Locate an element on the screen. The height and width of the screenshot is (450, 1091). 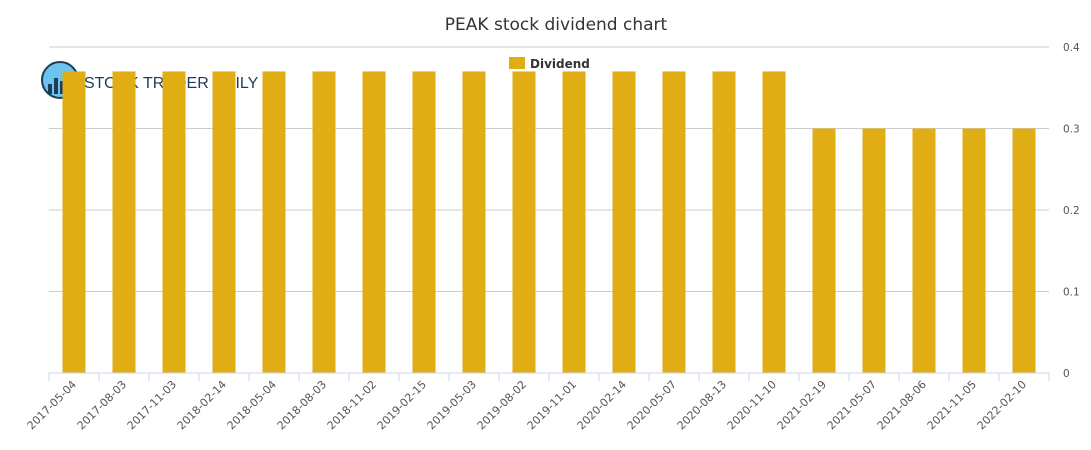
x-tick-label: 2020-02-14 is located at coordinates (602, 405).